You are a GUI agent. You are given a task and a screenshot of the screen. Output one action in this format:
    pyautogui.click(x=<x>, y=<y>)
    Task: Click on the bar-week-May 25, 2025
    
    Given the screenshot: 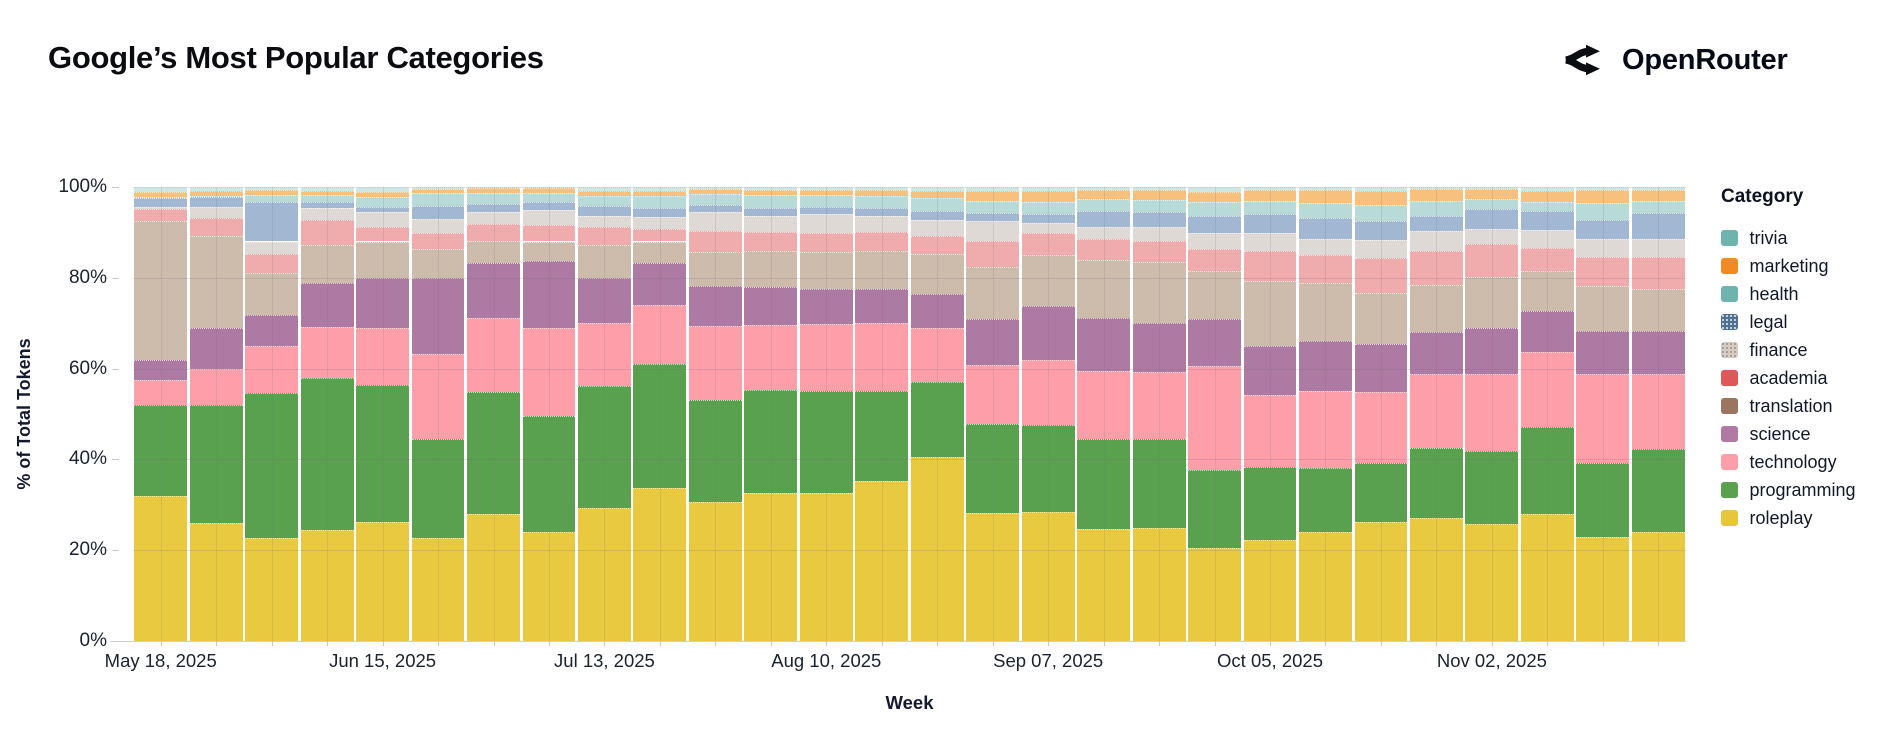 What is the action you would take?
    pyautogui.click(x=216, y=414)
    